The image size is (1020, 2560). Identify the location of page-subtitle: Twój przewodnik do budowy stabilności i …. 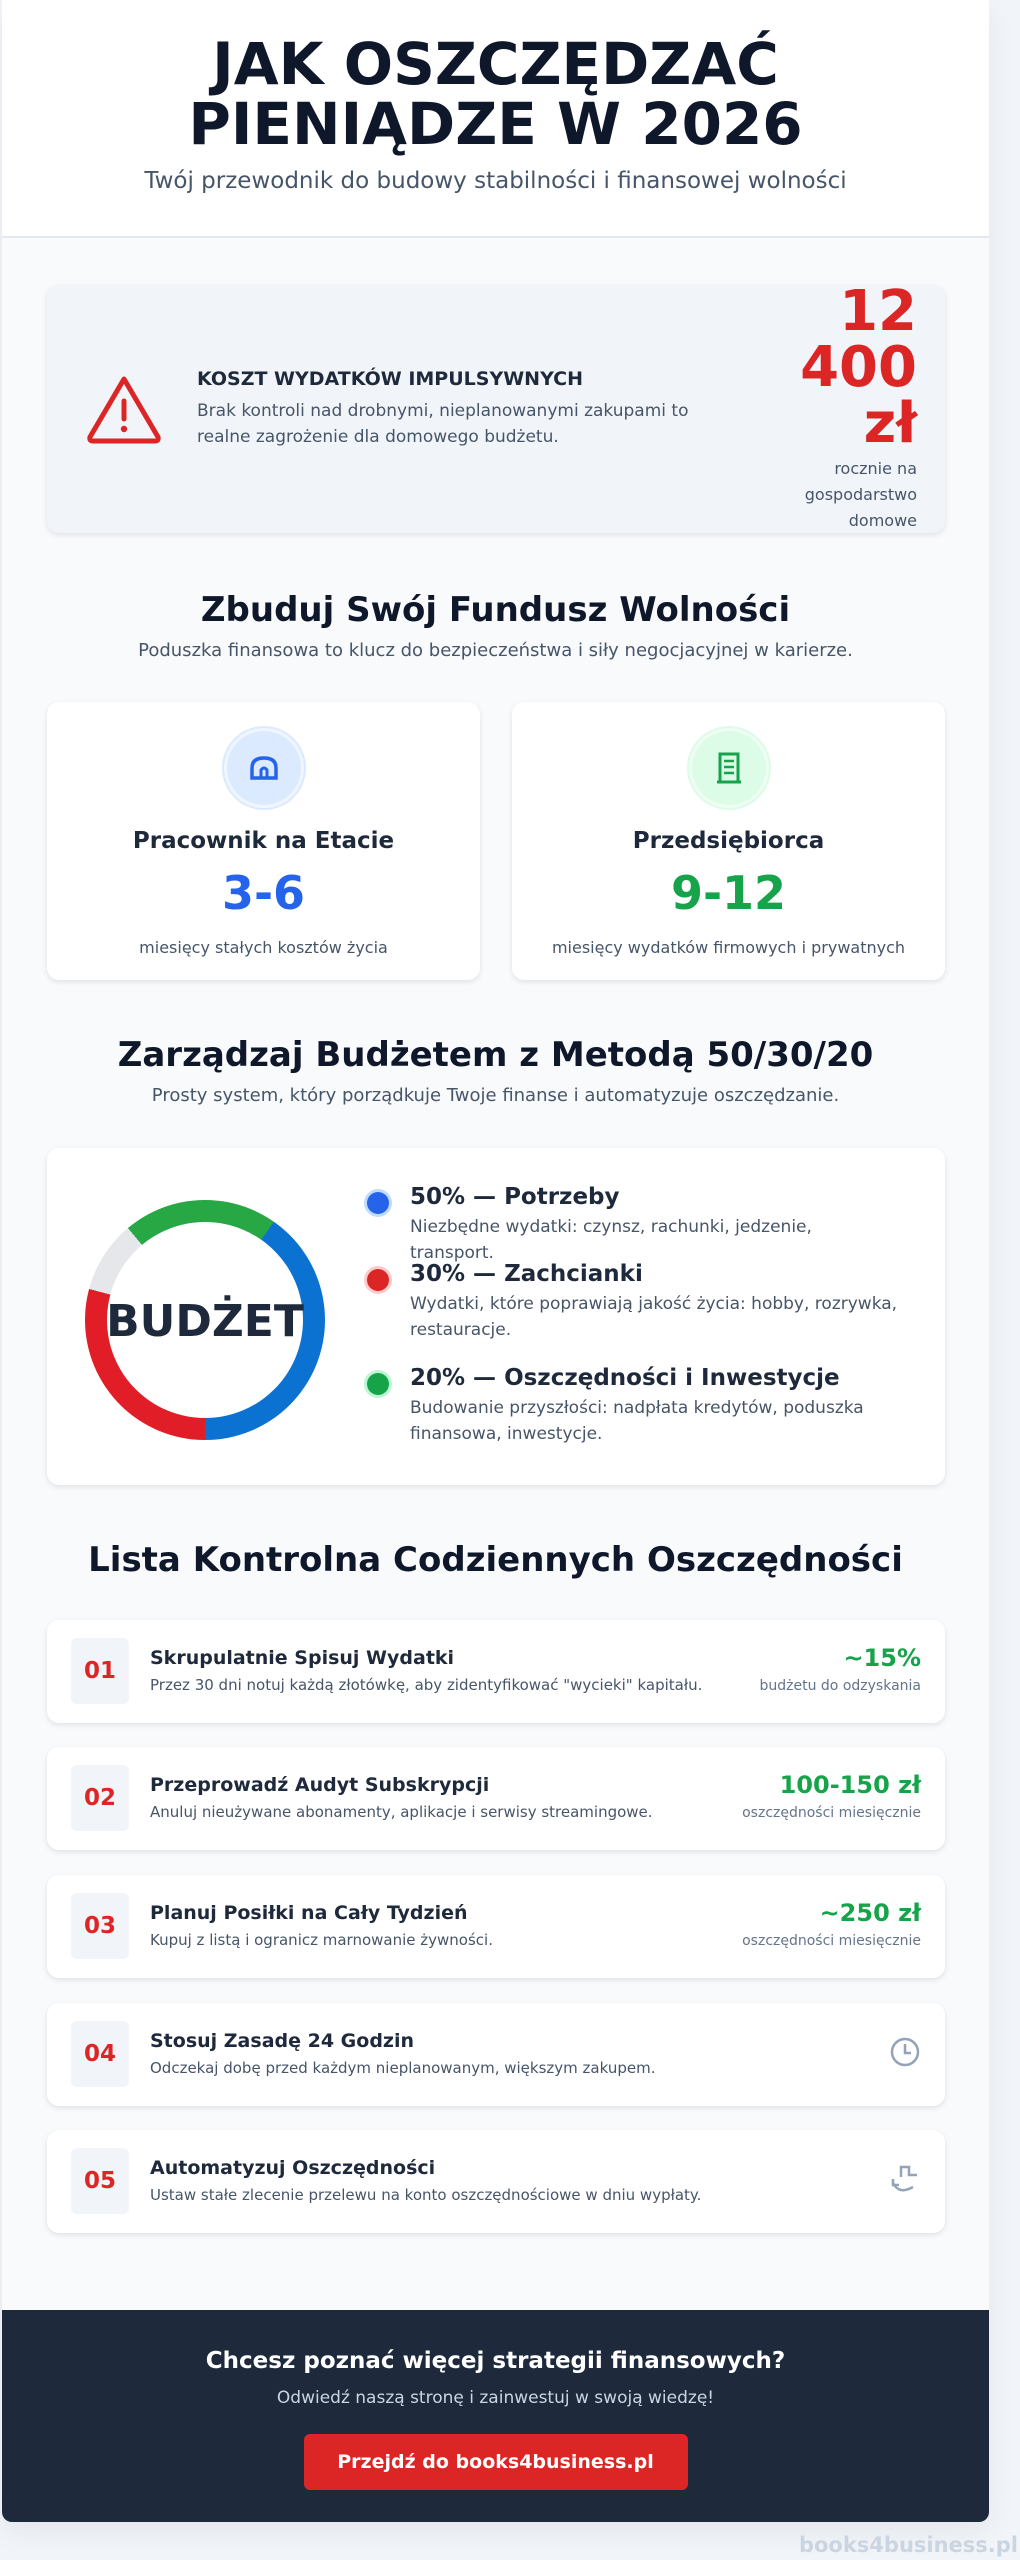
(495, 181).